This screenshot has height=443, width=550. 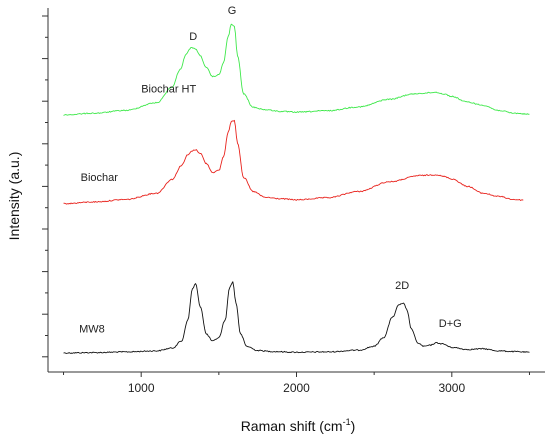 What do you see at coordinates (45, 186) in the screenshot?
I see `y-tick-layer` at bounding box center [45, 186].